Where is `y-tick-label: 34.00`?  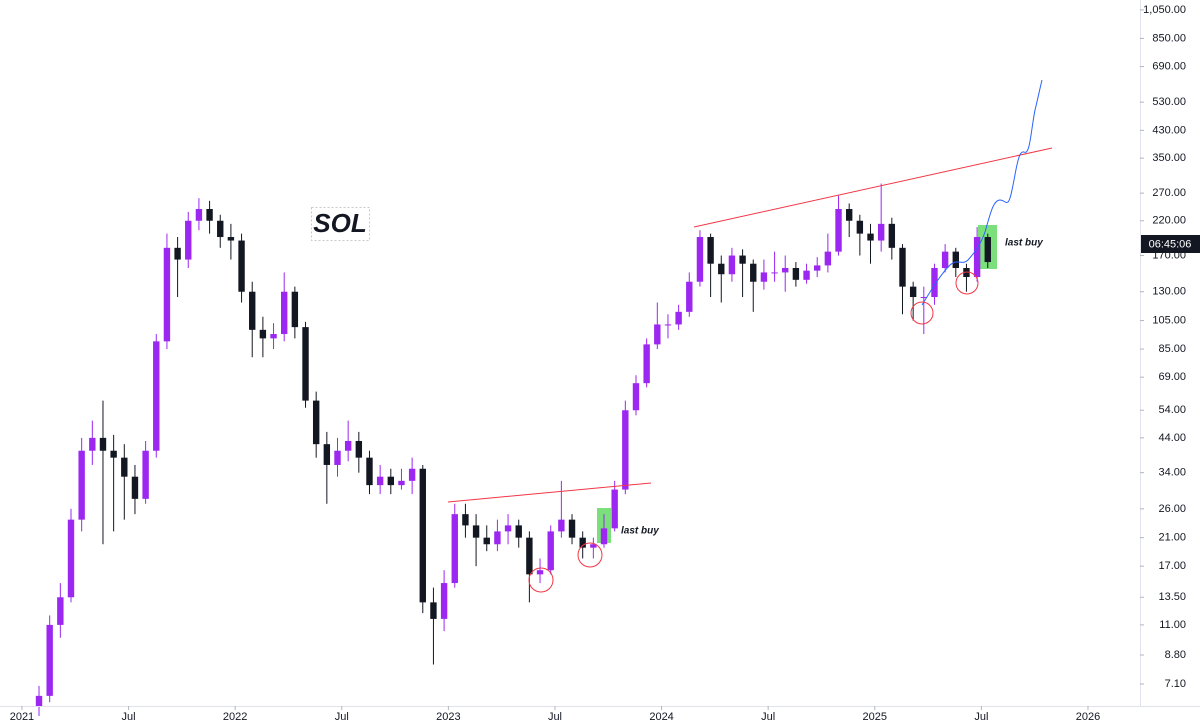 y-tick-label: 34.00 is located at coordinates (1172, 473).